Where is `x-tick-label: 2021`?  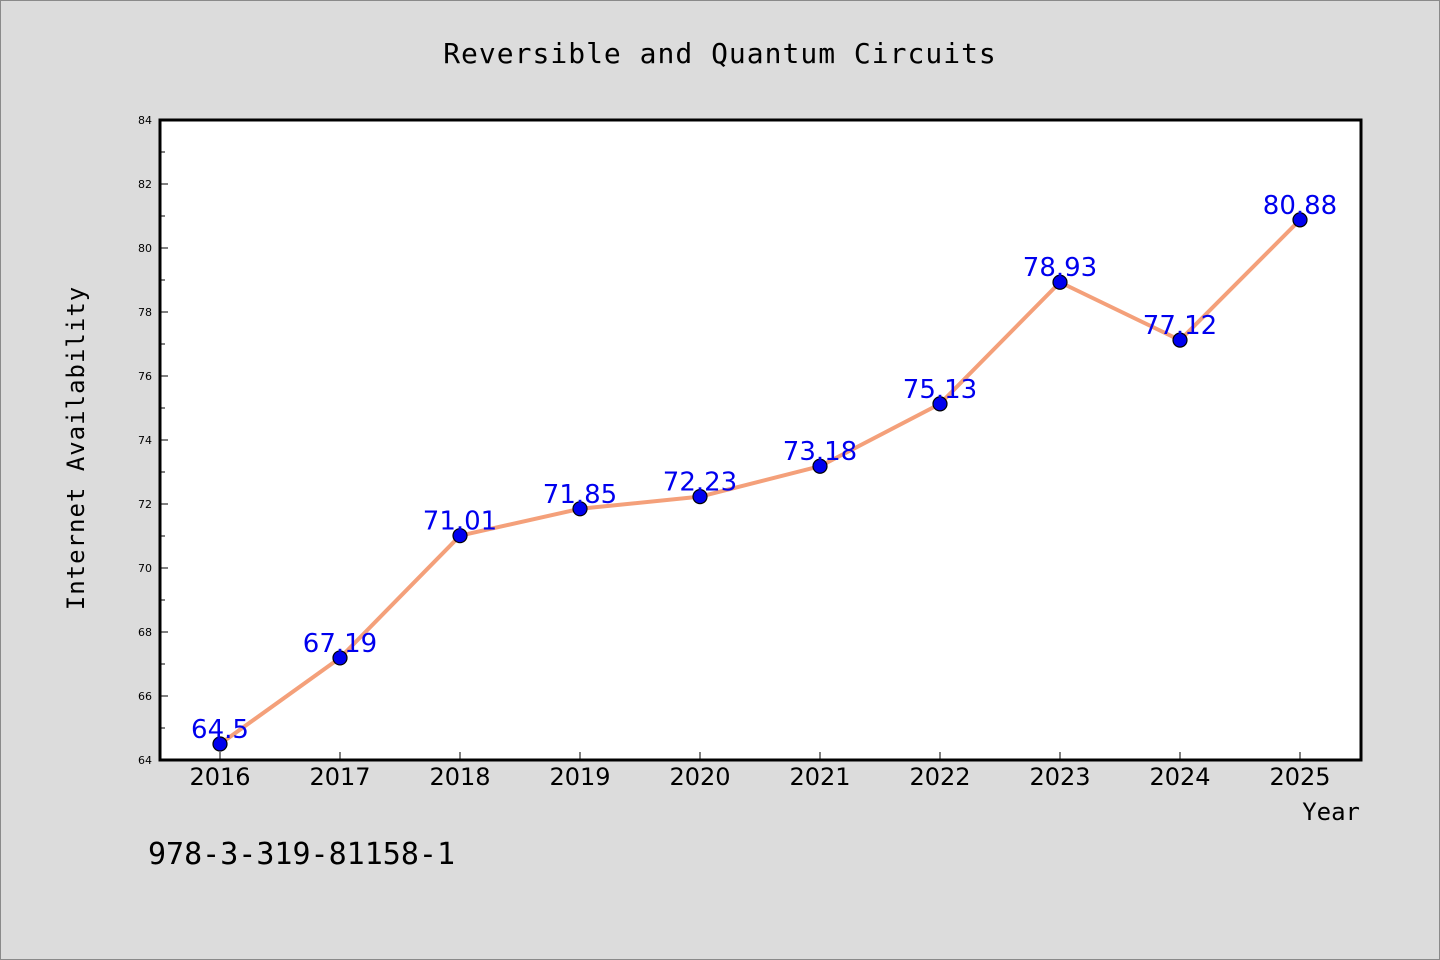 x-tick-label: 2021 is located at coordinates (819, 777).